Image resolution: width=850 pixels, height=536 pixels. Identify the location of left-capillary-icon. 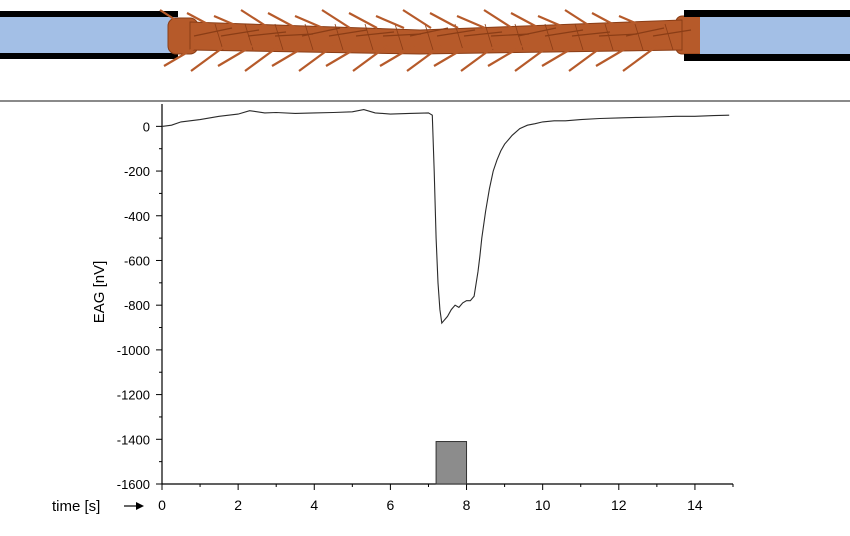
(89, 35).